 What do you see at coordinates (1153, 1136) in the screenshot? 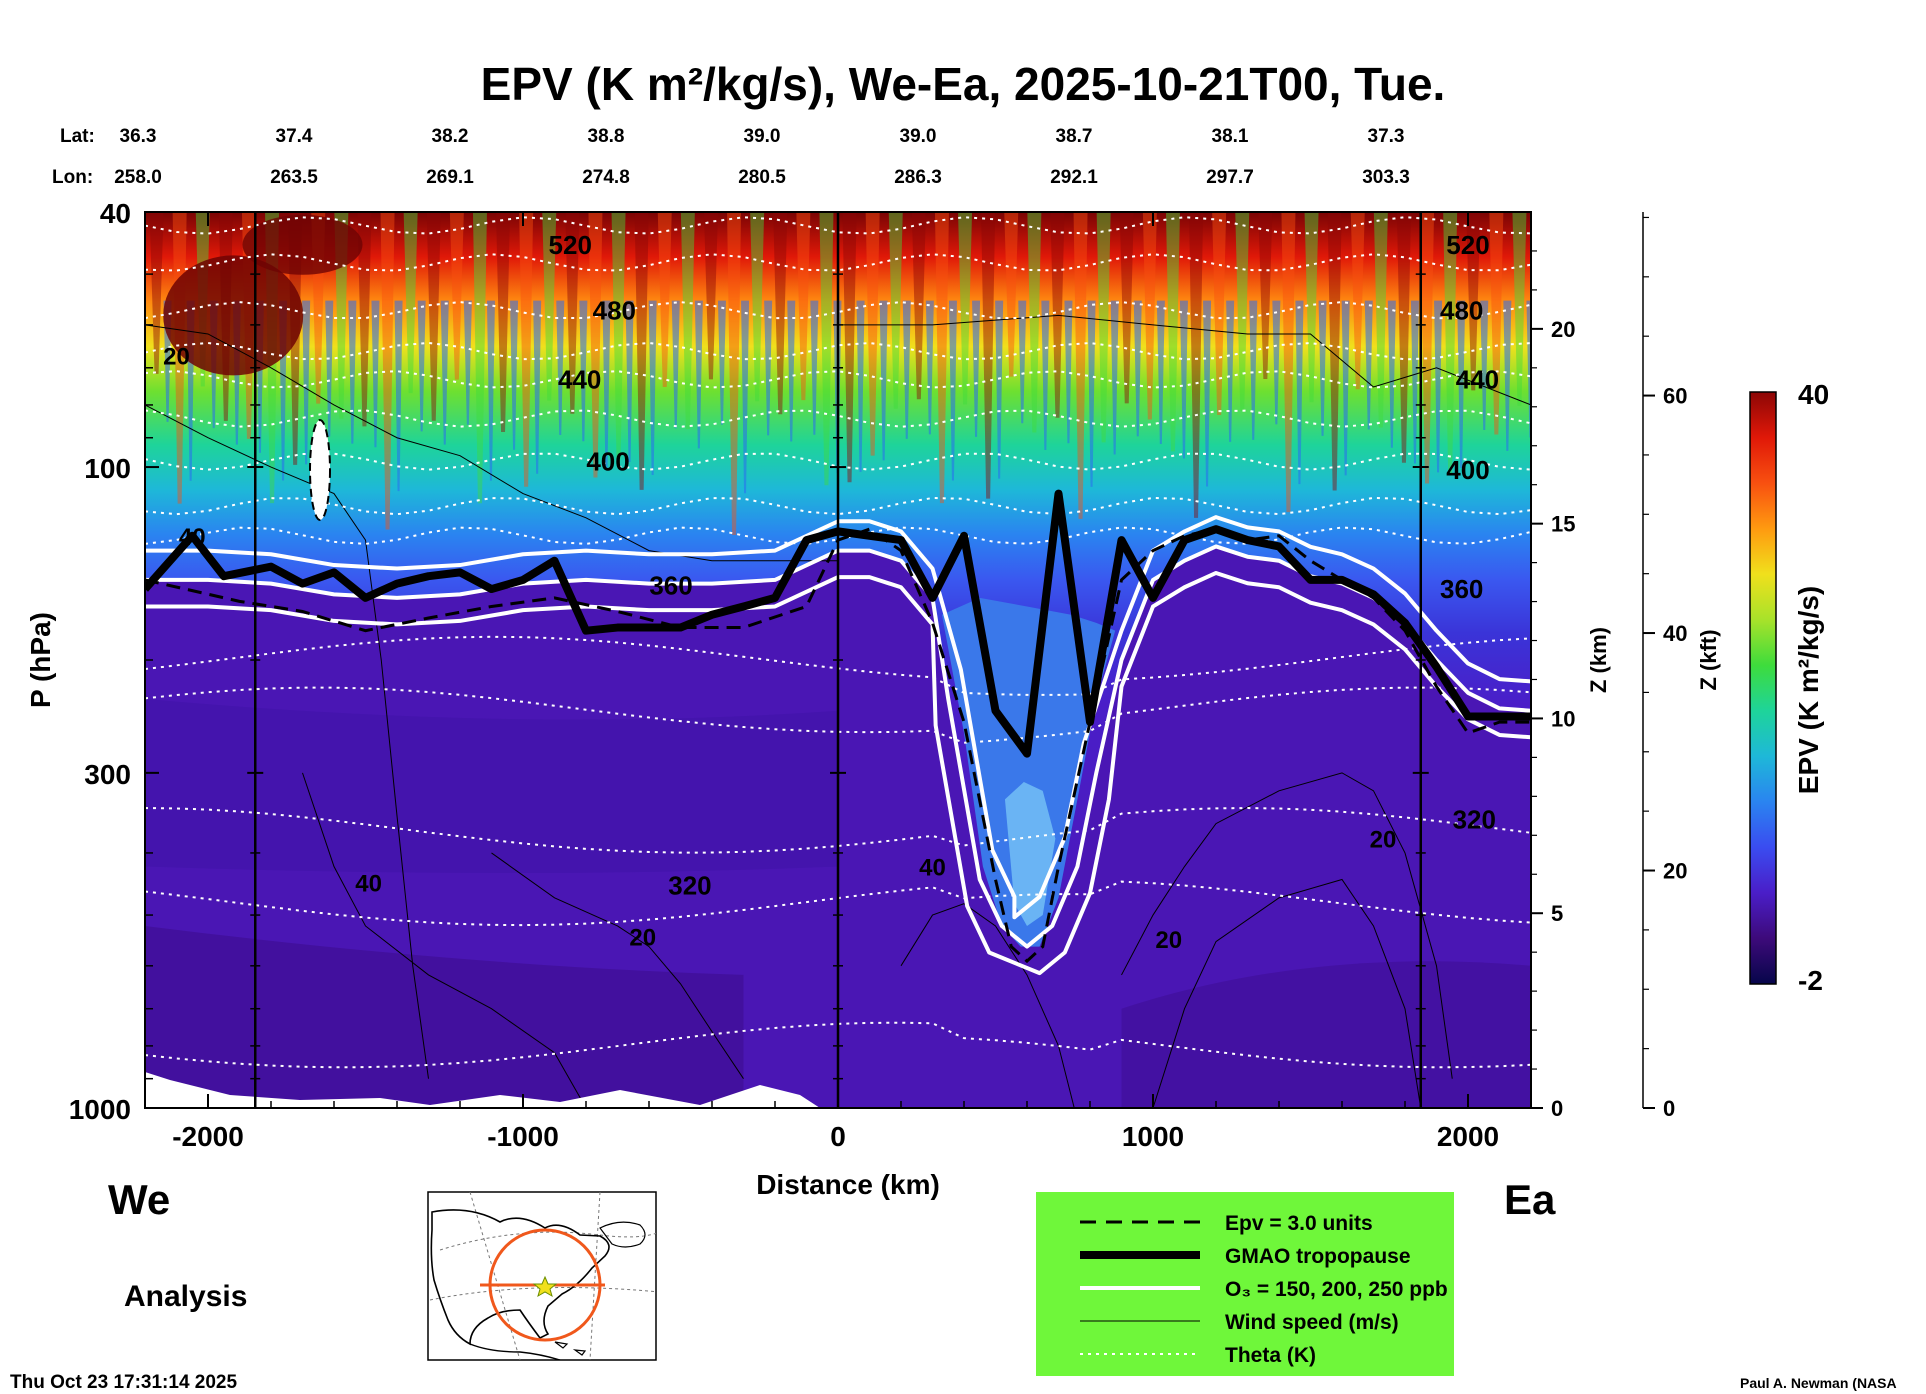
I see `x-tick-label: 1000` at bounding box center [1153, 1136].